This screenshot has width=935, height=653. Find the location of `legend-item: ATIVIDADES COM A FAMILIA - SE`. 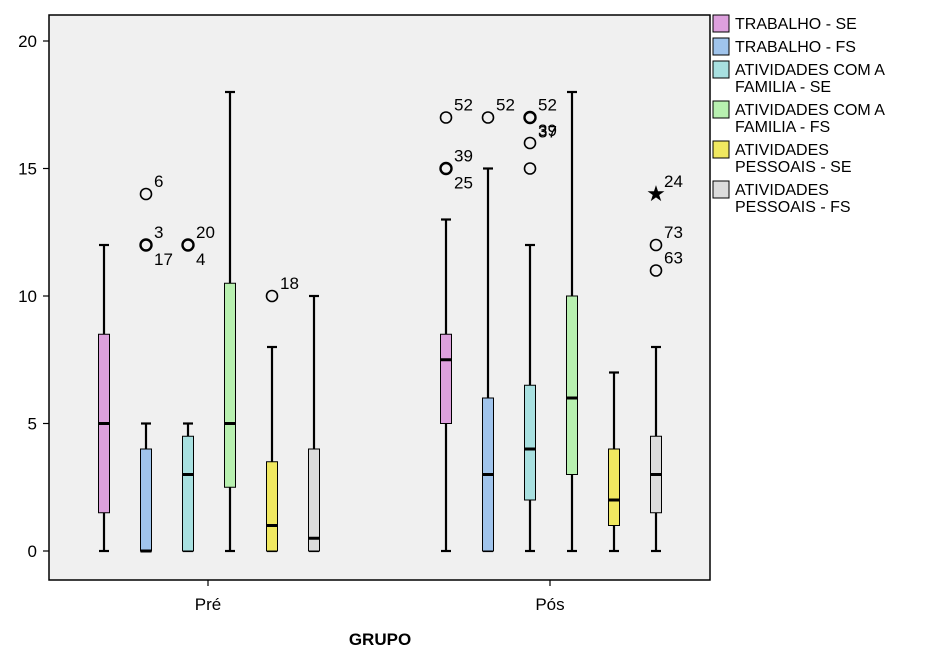

legend-item: ATIVIDADES COM A FAMILIA - SE is located at coordinates (798, 78).